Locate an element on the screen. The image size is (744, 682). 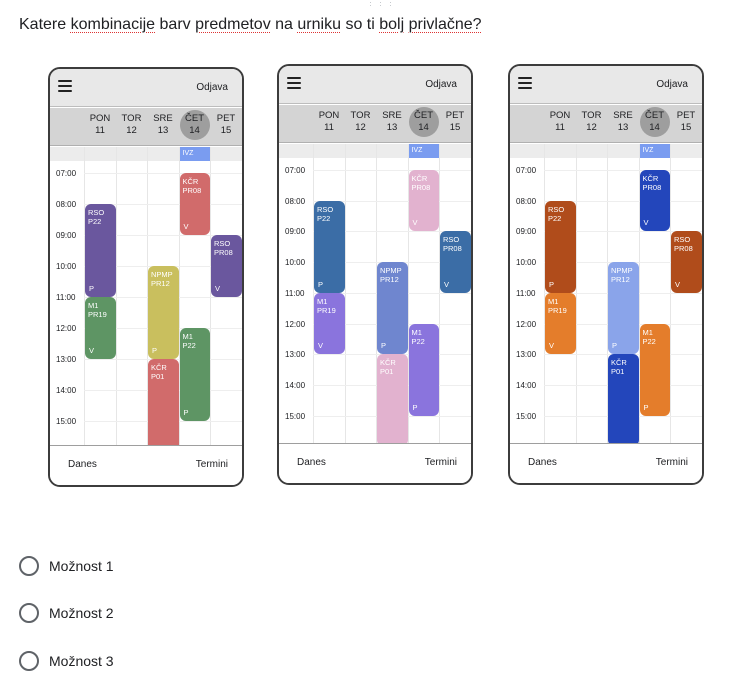
time-label: 13:00 is located at coordinates (526, 355).